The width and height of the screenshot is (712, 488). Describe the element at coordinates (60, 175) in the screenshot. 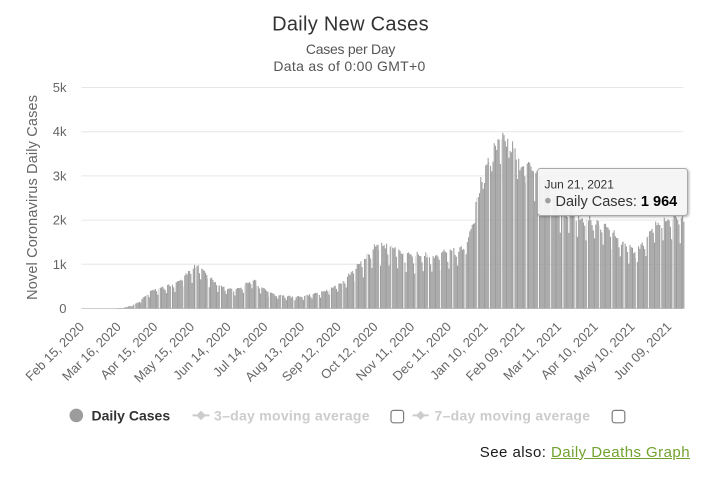

I see `svg-text: 3k` at that location.